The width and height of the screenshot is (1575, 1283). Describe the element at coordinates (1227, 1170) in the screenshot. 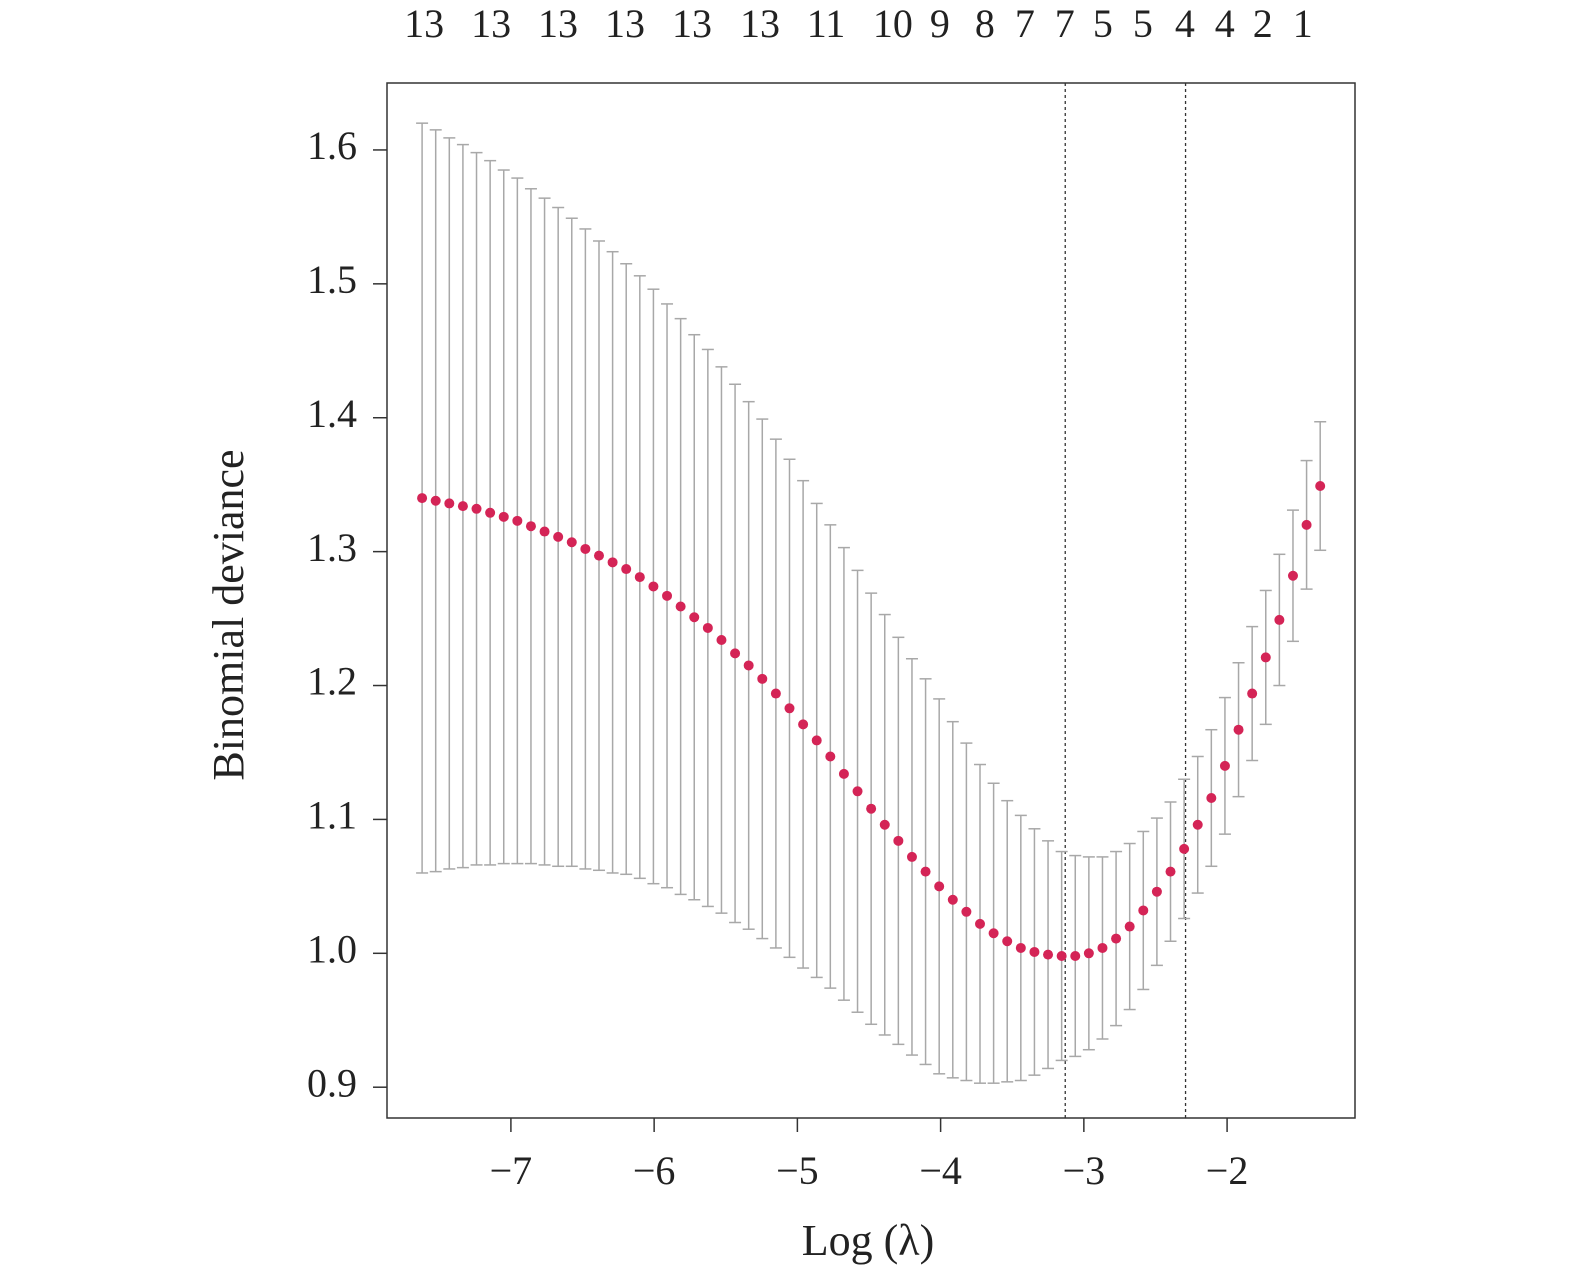

I see `x-tick-label: −2` at that location.